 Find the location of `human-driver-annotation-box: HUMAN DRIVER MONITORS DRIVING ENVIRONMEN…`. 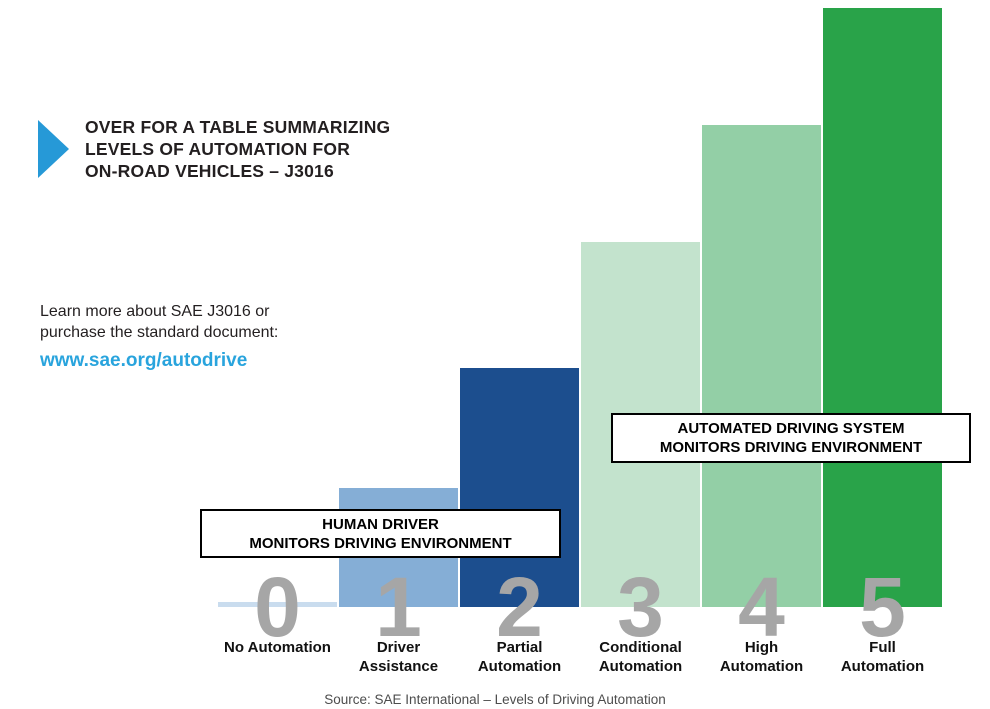

human-driver-annotation-box: HUMAN DRIVER MONITORS DRIVING ENVIRONMEN… is located at coordinates (380, 533).